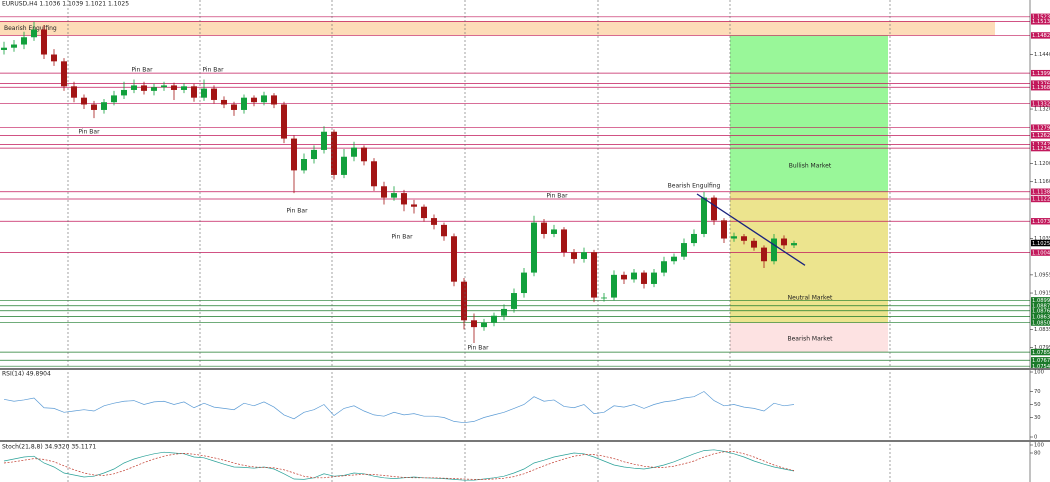  What do you see at coordinates (525, 369) in the screenshot?
I see `pane-separator` at bounding box center [525, 369].